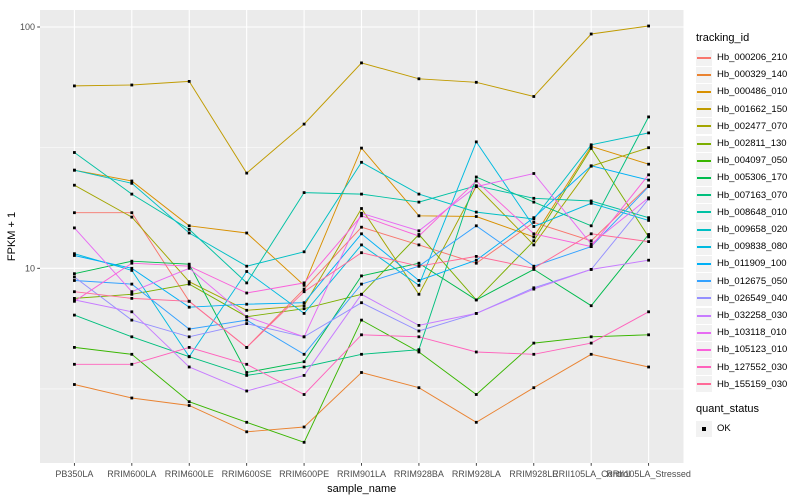 Image resolution: width=800 pixels, height=500 pixels. I want to click on legend-item-Hb_000329_140: Hb_000329_140, so click(741, 74).